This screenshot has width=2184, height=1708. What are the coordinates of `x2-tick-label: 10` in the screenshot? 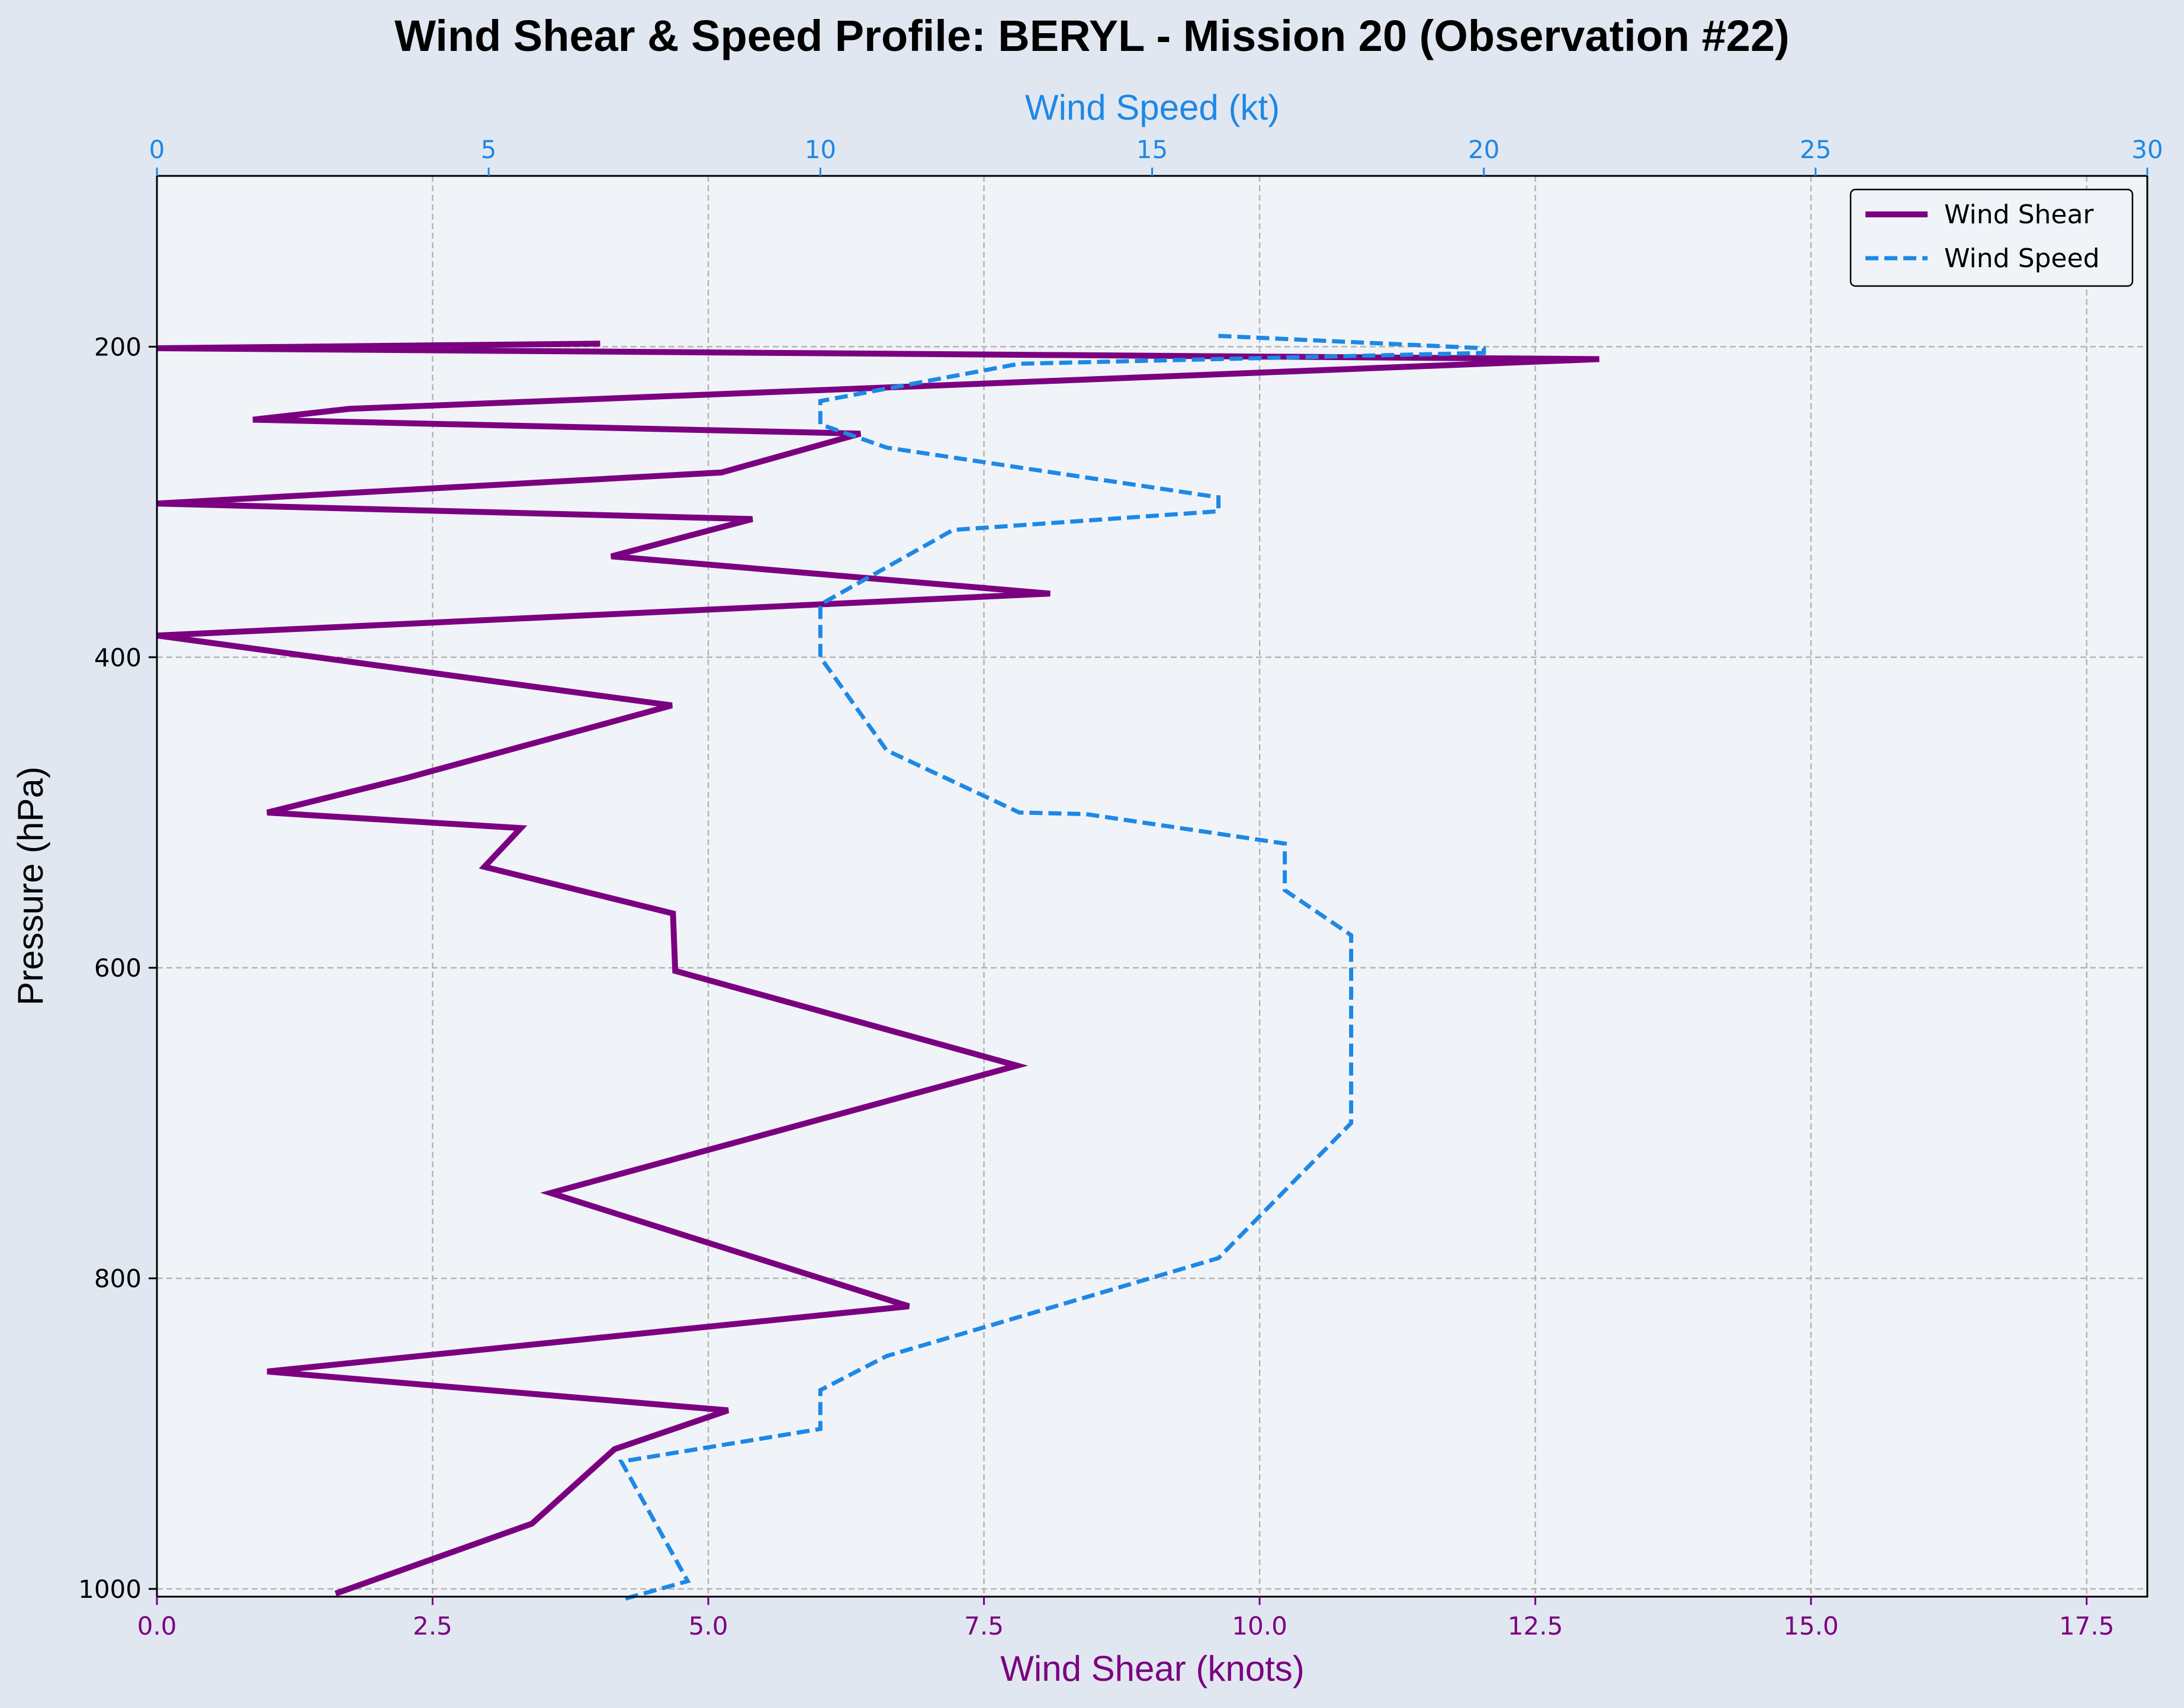 It's located at (820, 149).